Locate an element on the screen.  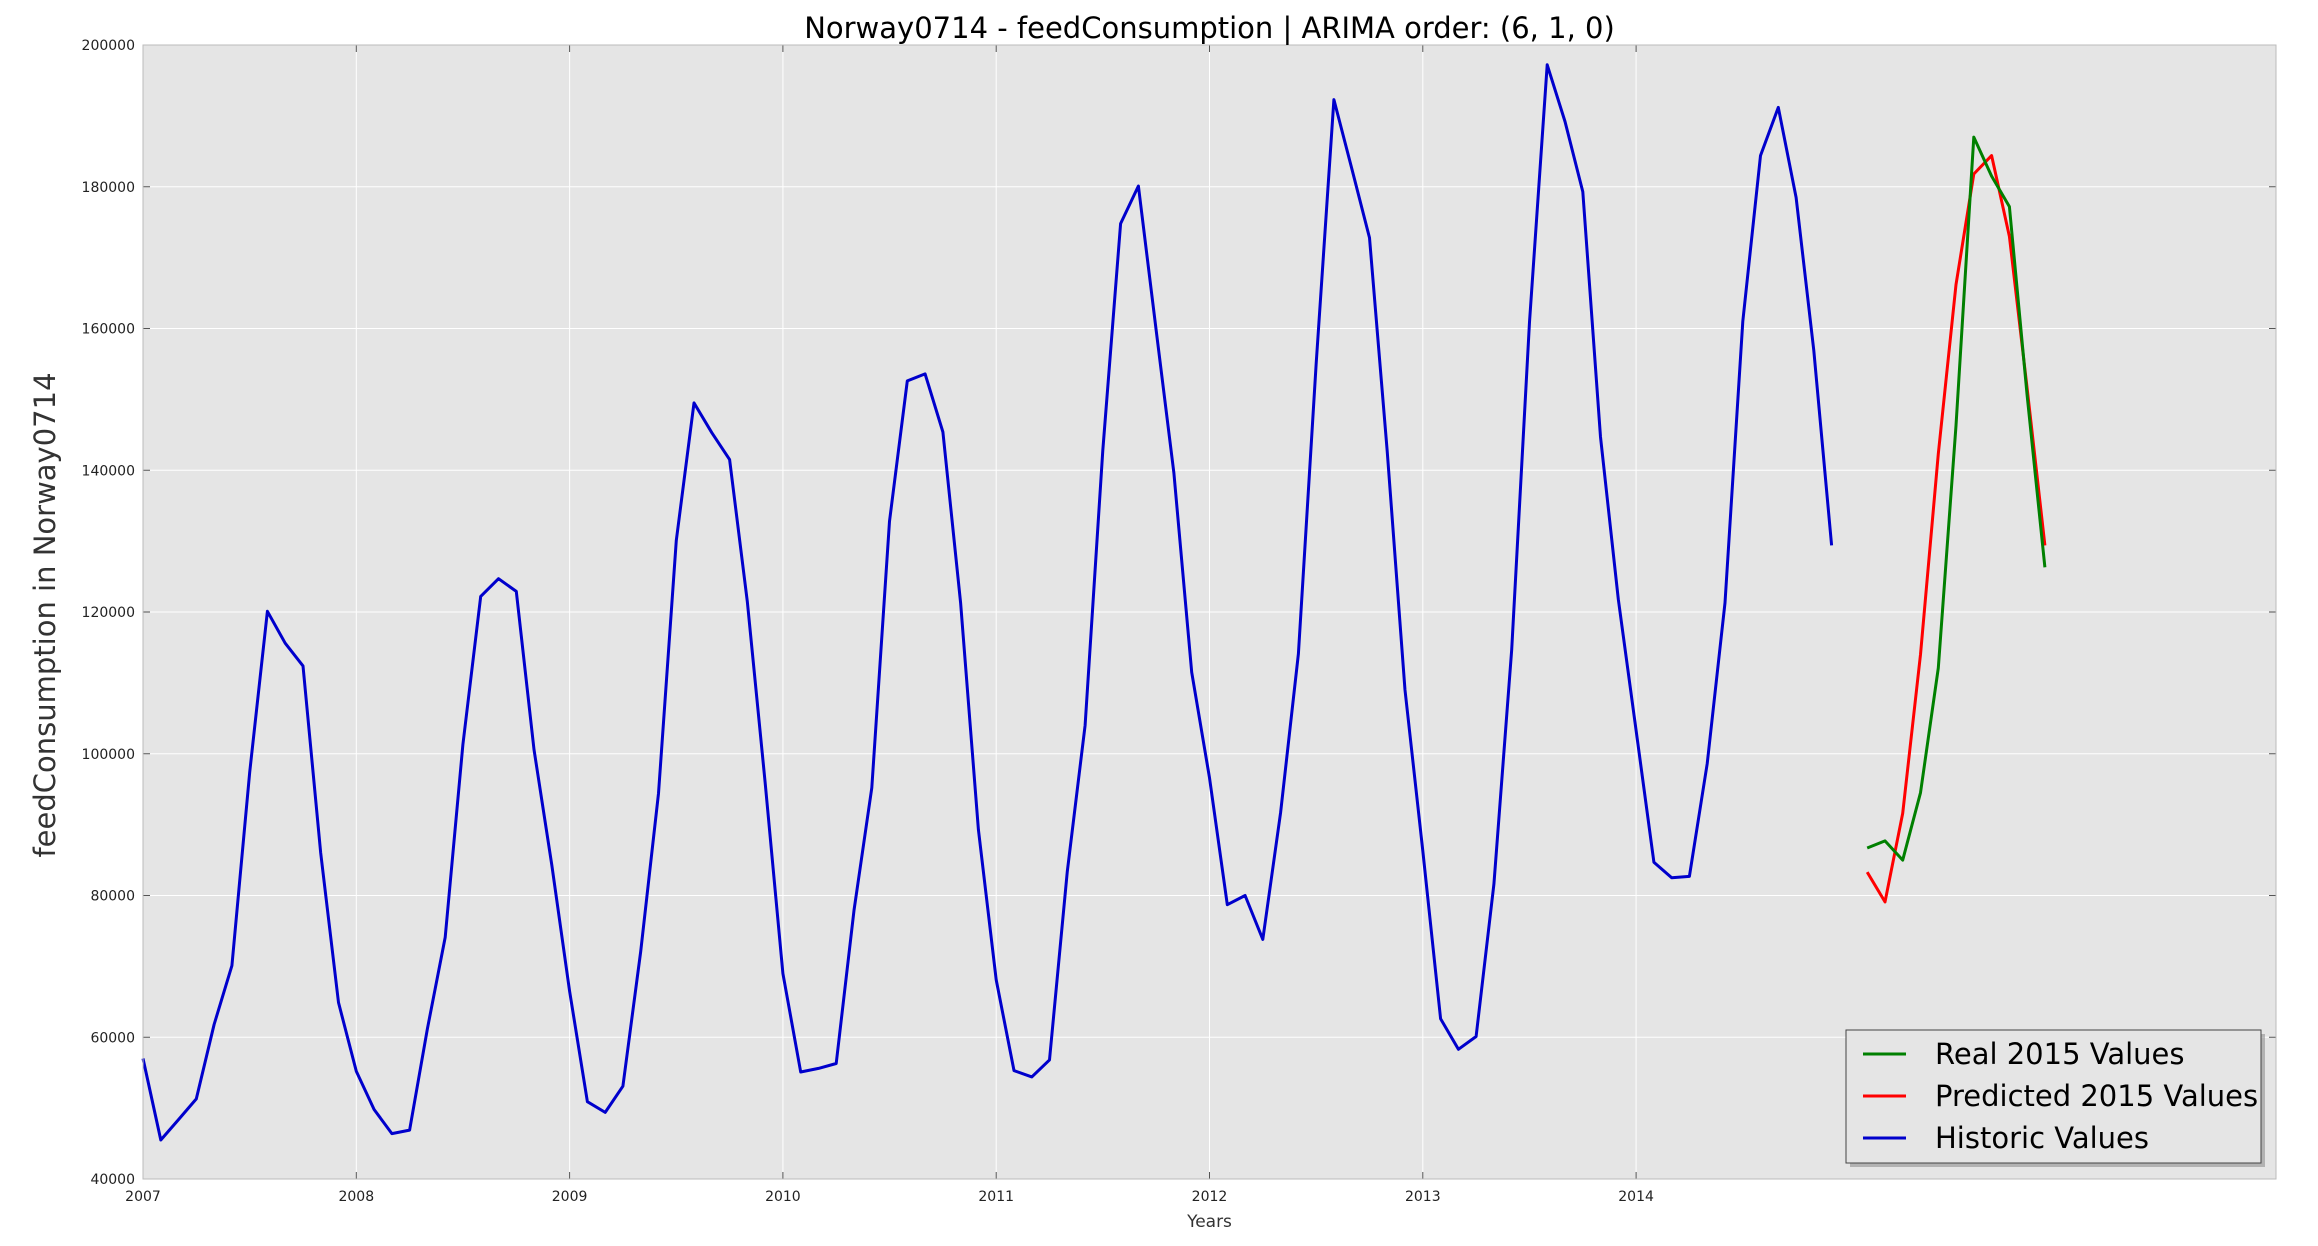
x-tick-label: 2012 is located at coordinates (1210, 1197).